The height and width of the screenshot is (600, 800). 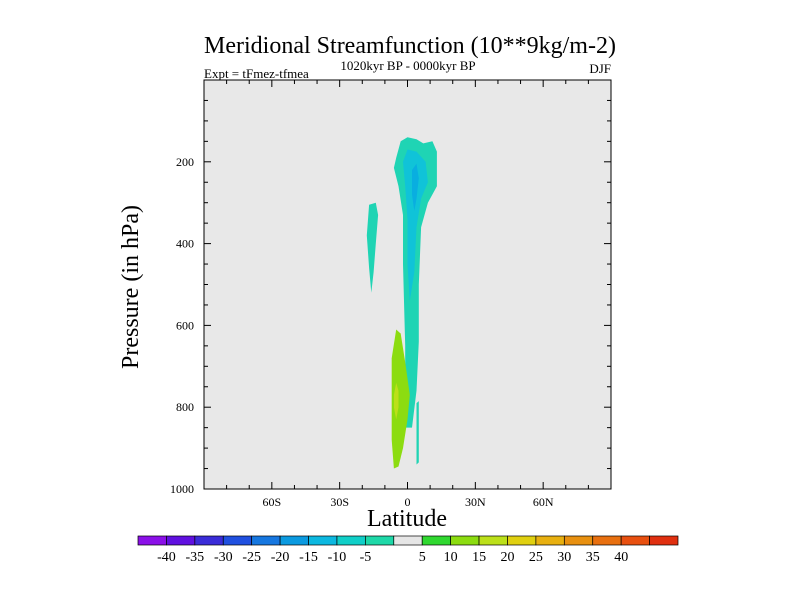 I want to click on colorbar-label: -10, so click(x=337, y=557).